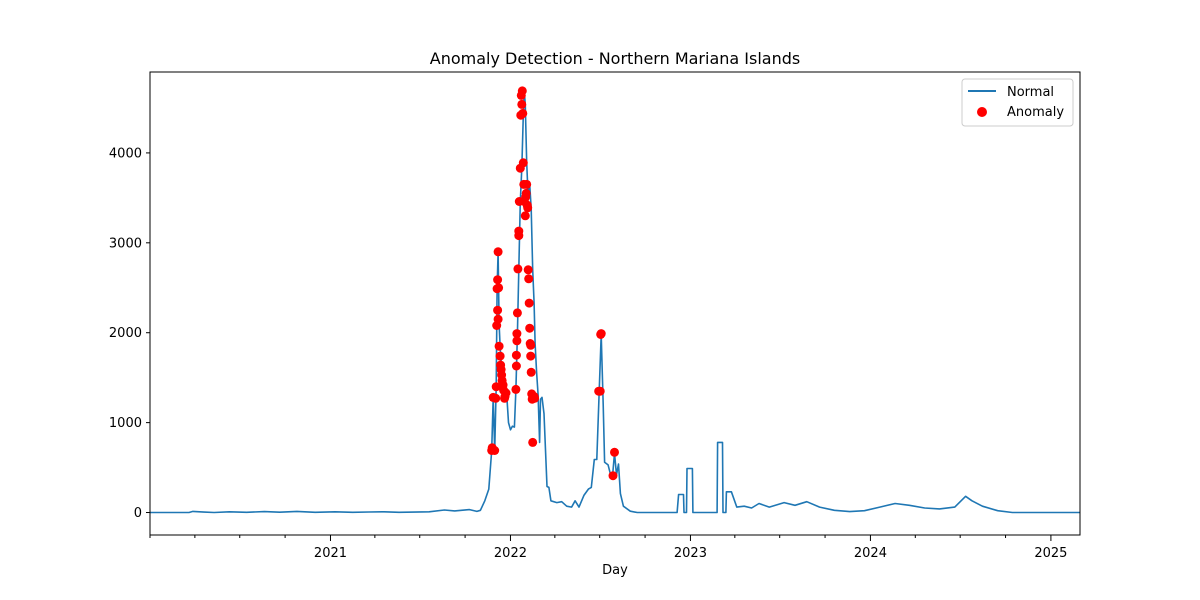  I want to click on x-tick-label: 2022, so click(510, 553).